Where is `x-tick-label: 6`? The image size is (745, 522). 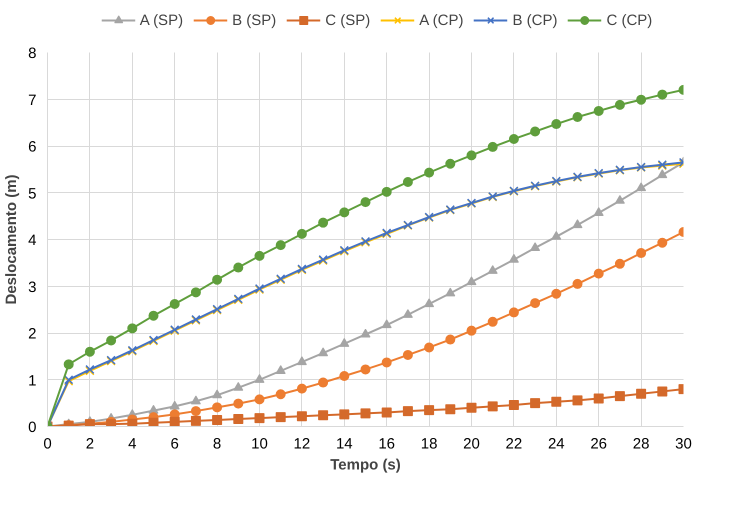
x-tick-label: 6 is located at coordinates (174, 444).